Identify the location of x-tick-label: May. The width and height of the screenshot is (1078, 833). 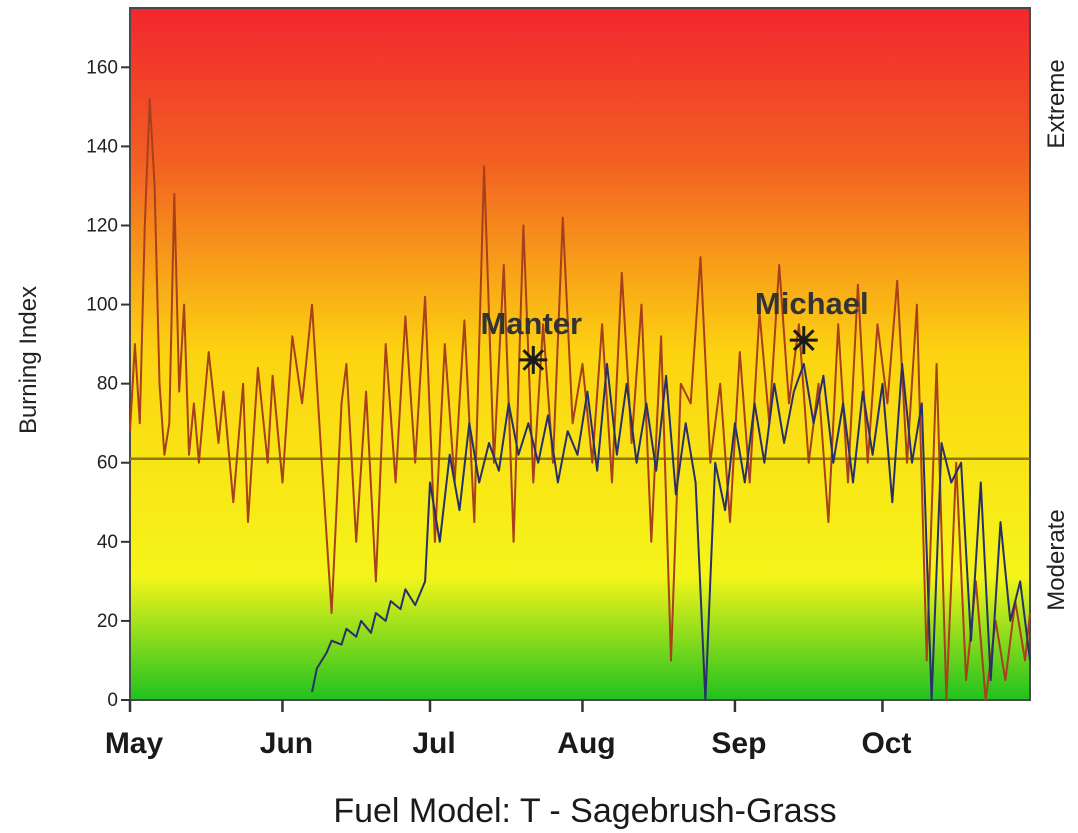
(134, 743).